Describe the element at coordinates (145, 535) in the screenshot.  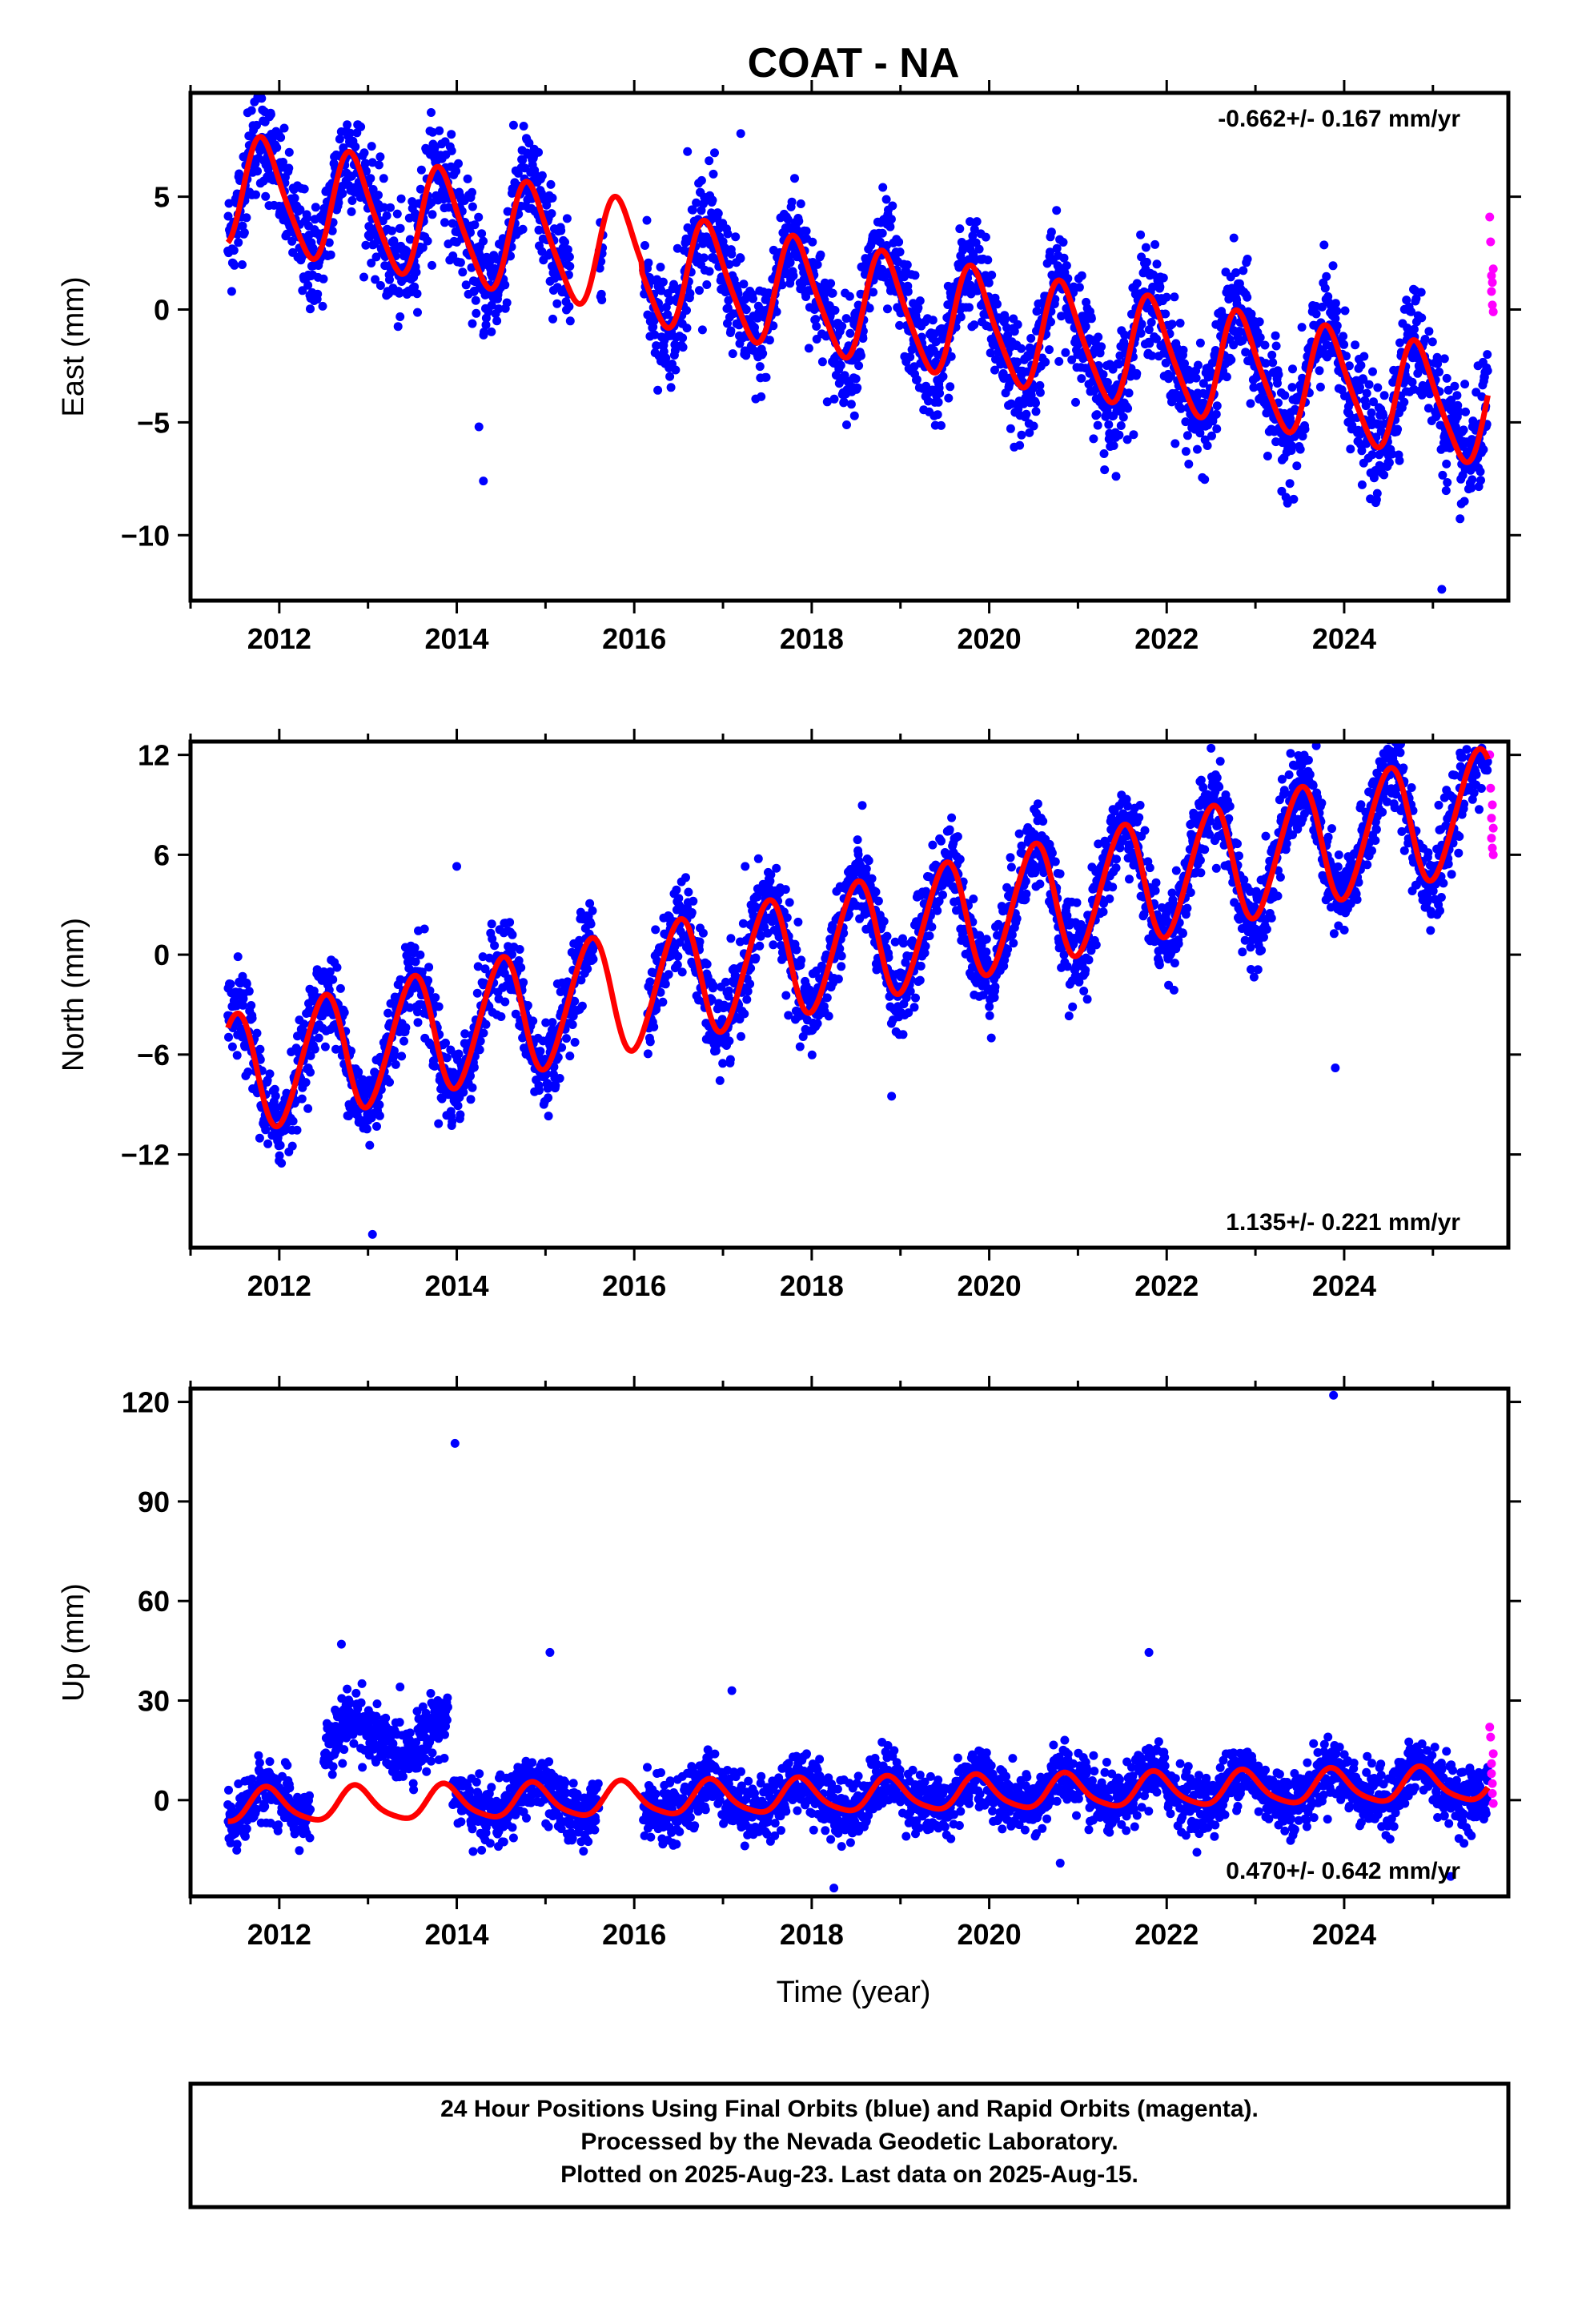
I see `east-ytick-label: −10` at that location.